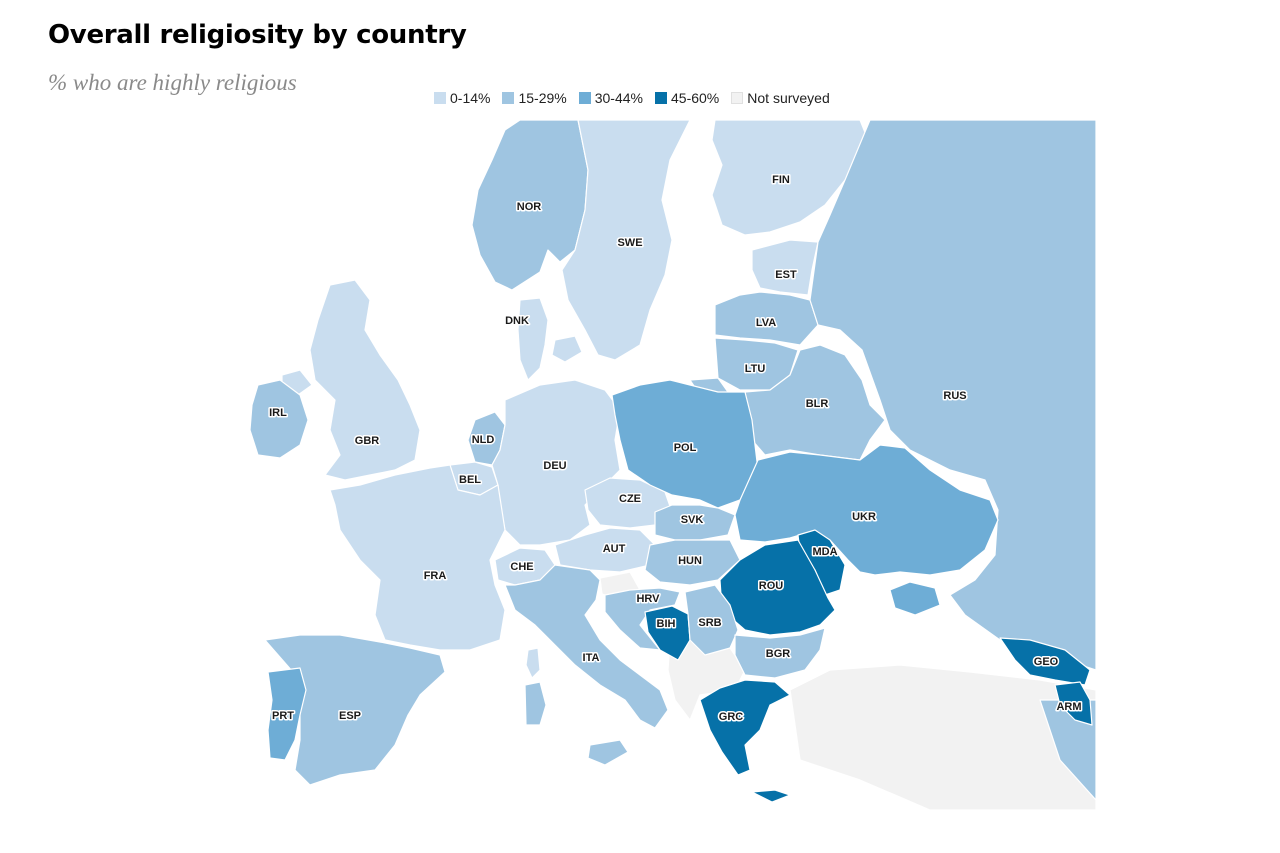  I want to click on country-ESP, so click(355, 710).